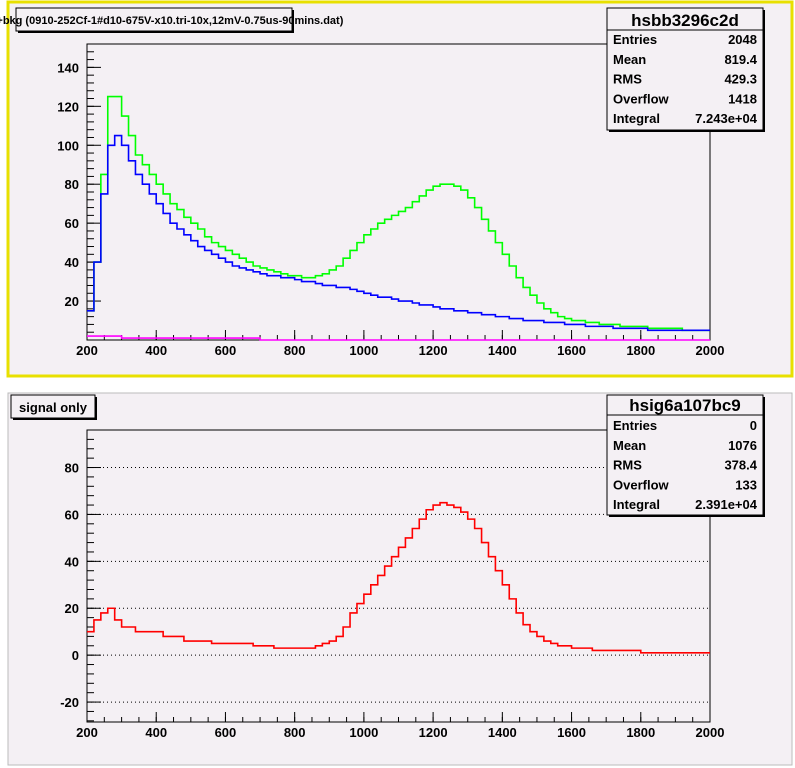  I want to click on stats-value: 1418, so click(742, 98).